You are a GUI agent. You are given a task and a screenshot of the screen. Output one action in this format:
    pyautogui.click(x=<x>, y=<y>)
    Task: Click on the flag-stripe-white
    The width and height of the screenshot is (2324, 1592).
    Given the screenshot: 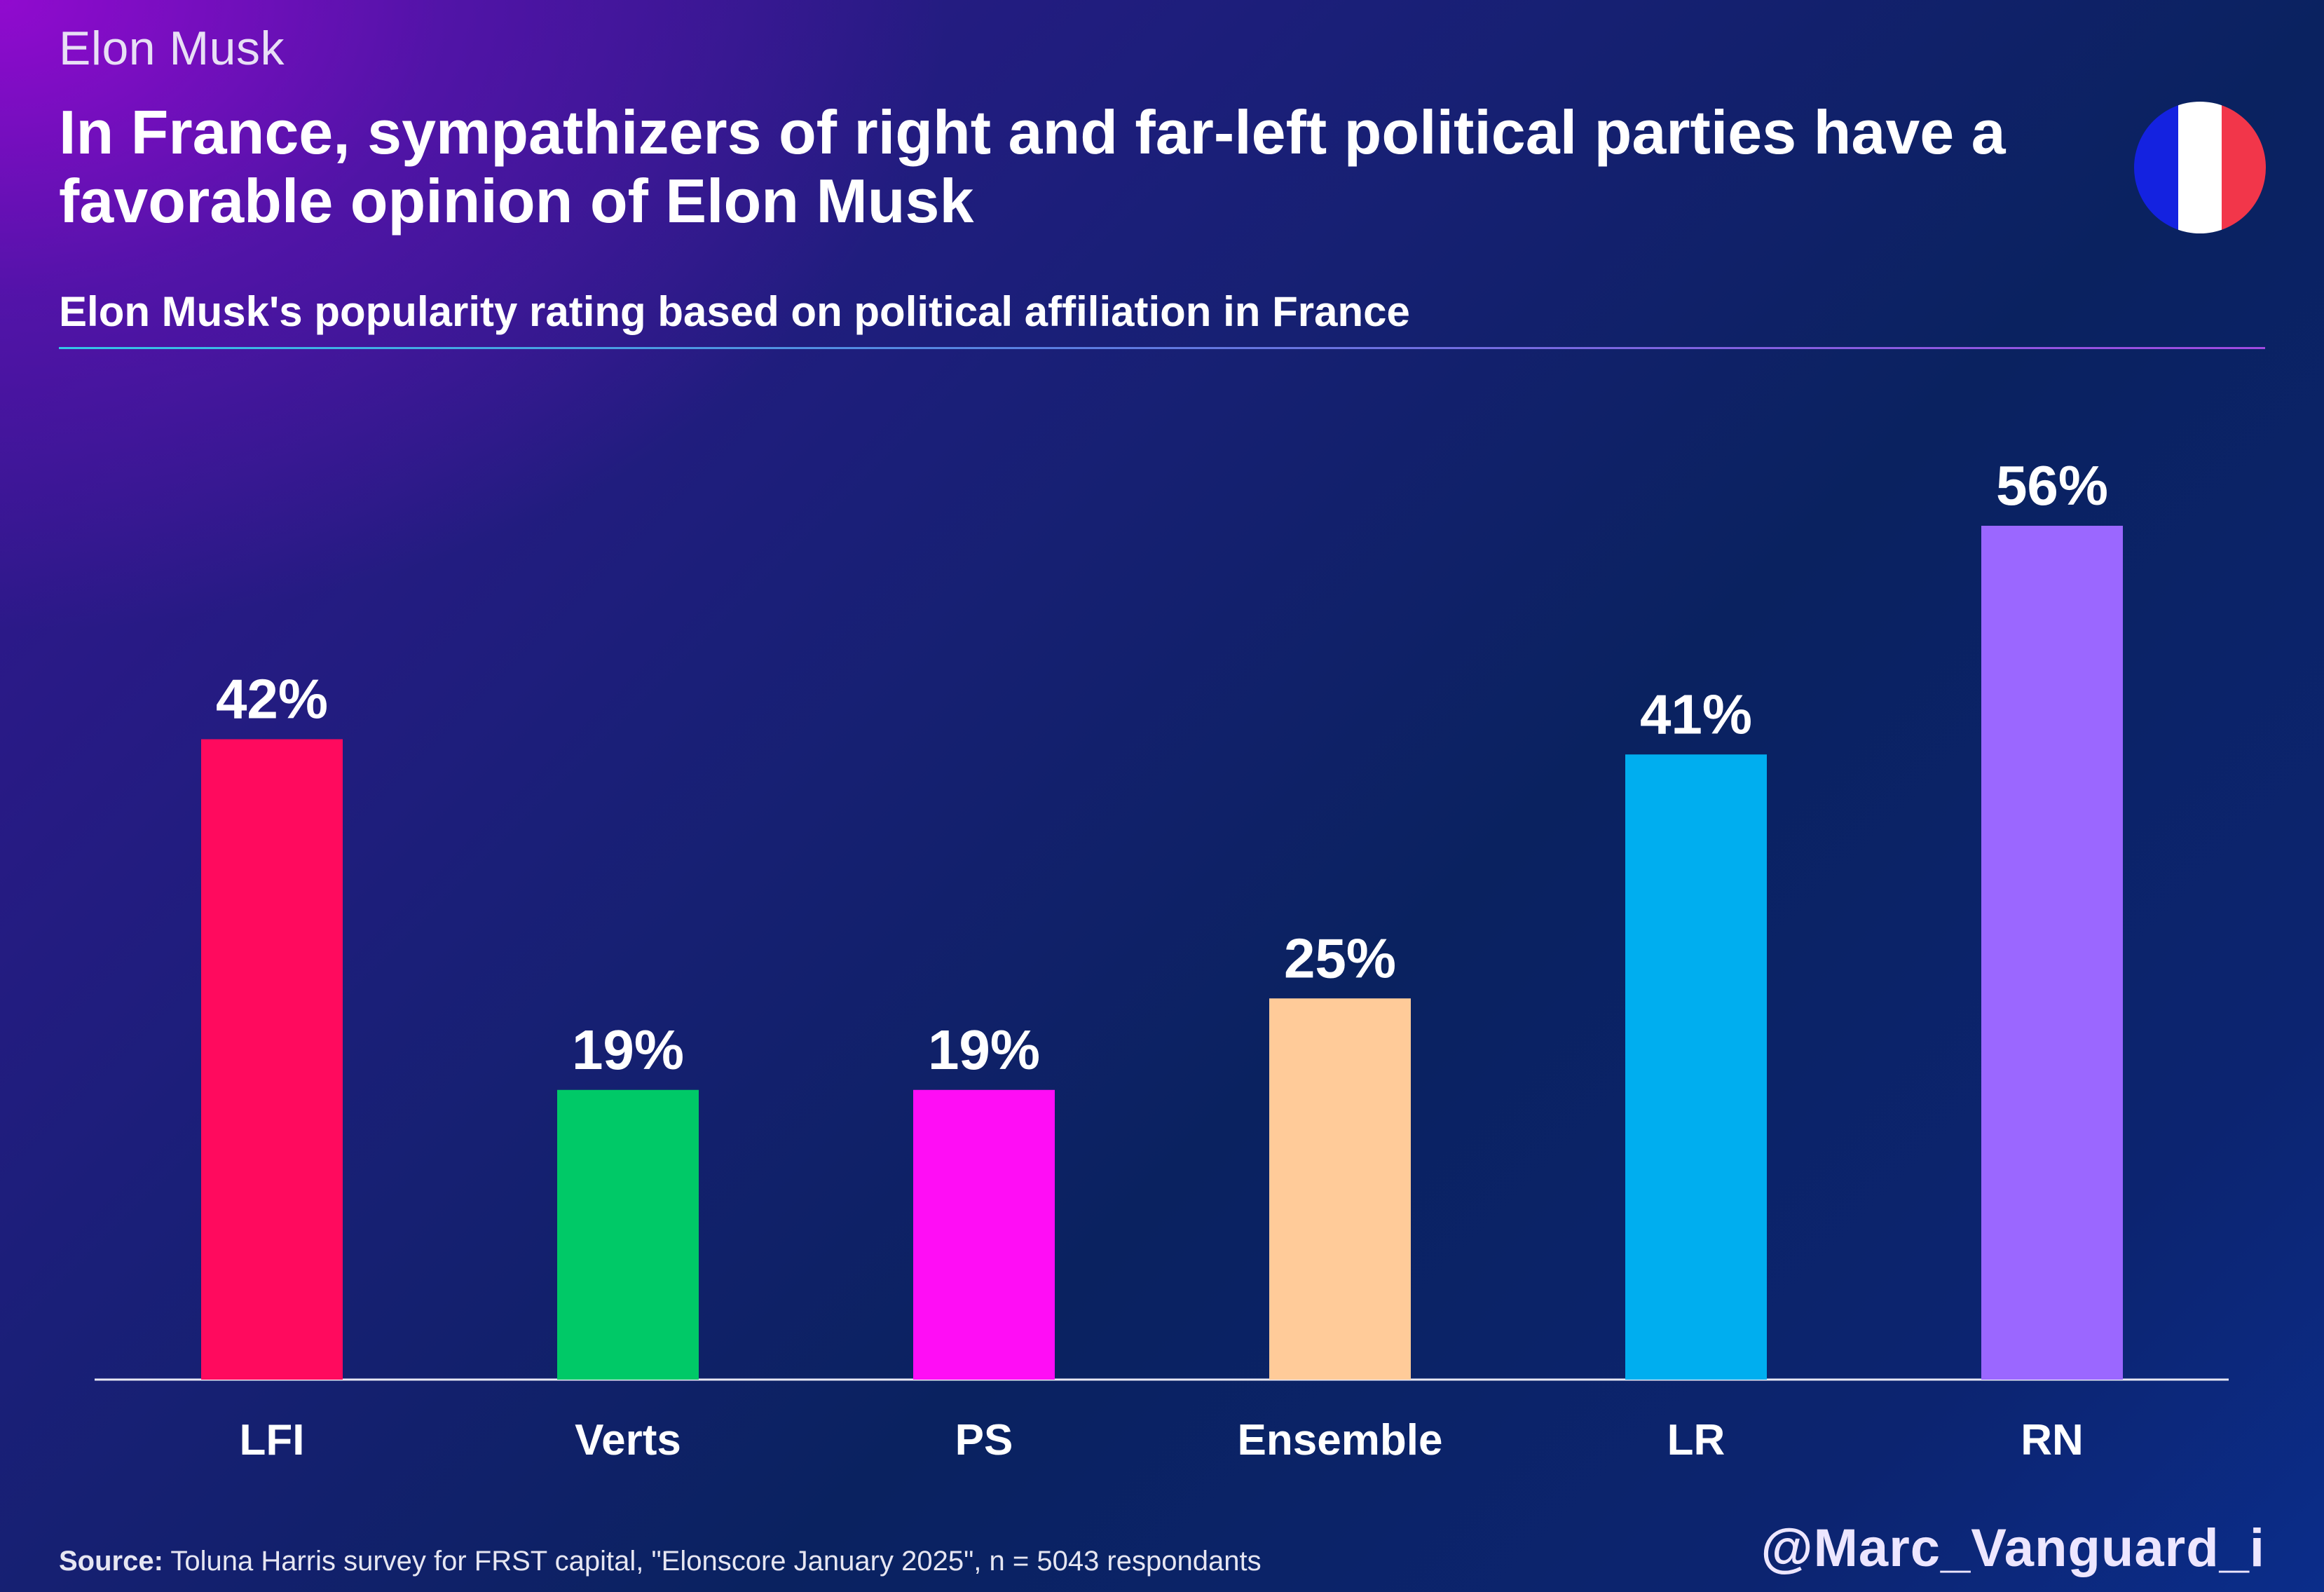 What is the action you would take?
    pyautogui.click(x=2200, y=168)
    